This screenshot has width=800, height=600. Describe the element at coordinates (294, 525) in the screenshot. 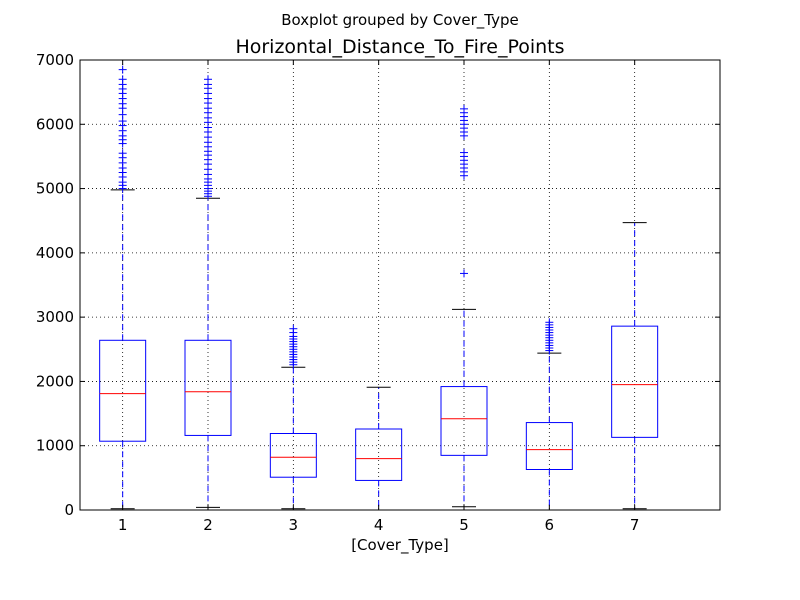

I see `x-tick-label: 3` at that location.